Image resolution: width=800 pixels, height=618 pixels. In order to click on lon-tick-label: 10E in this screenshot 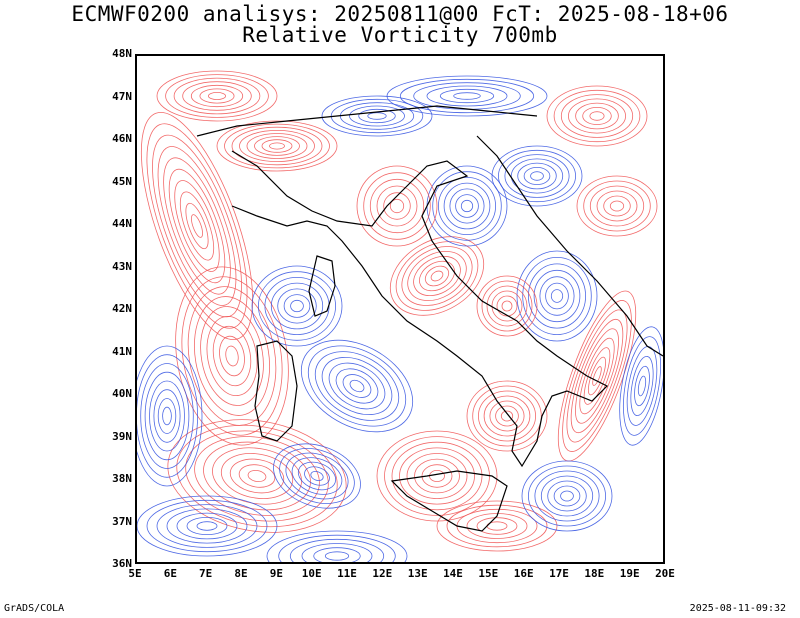, I will do `click(311, 573)`.